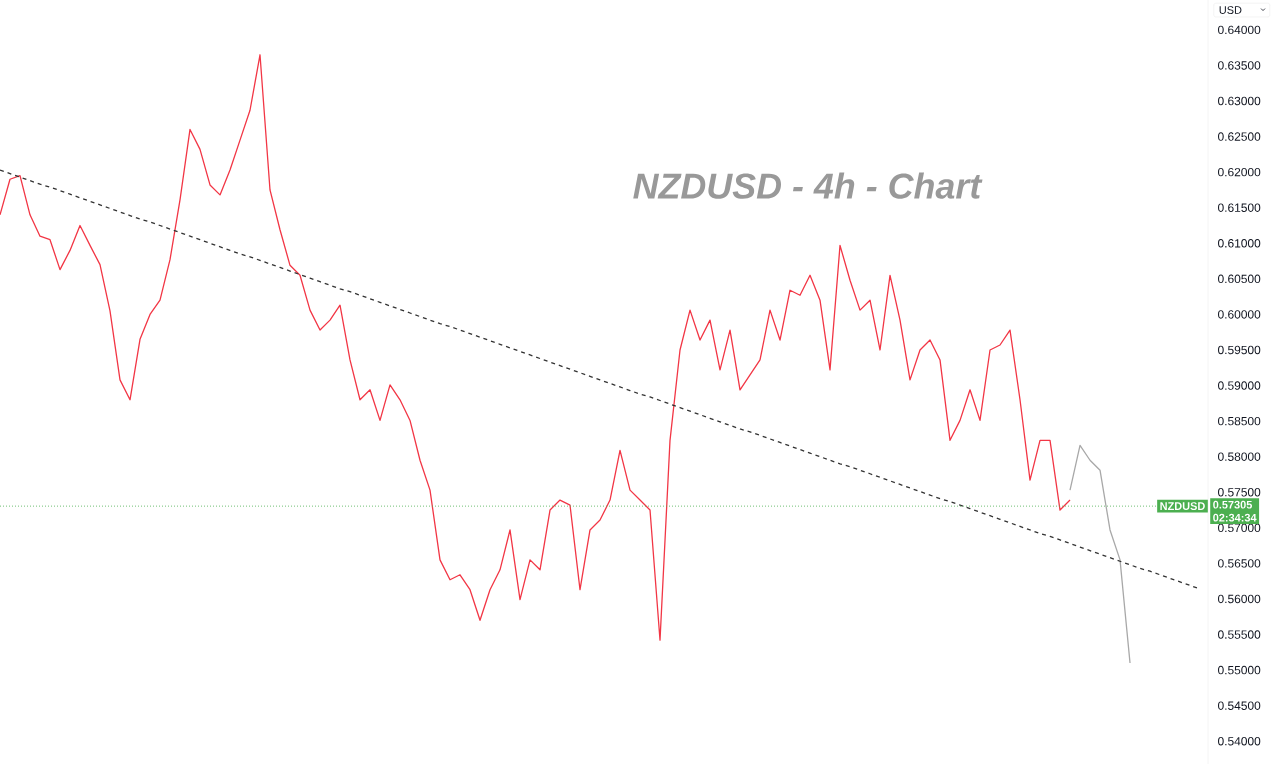 The width and height of the screenshot is (1273, 764). I want to click on y-tick-label: 0.59500, so click(1239, 350).